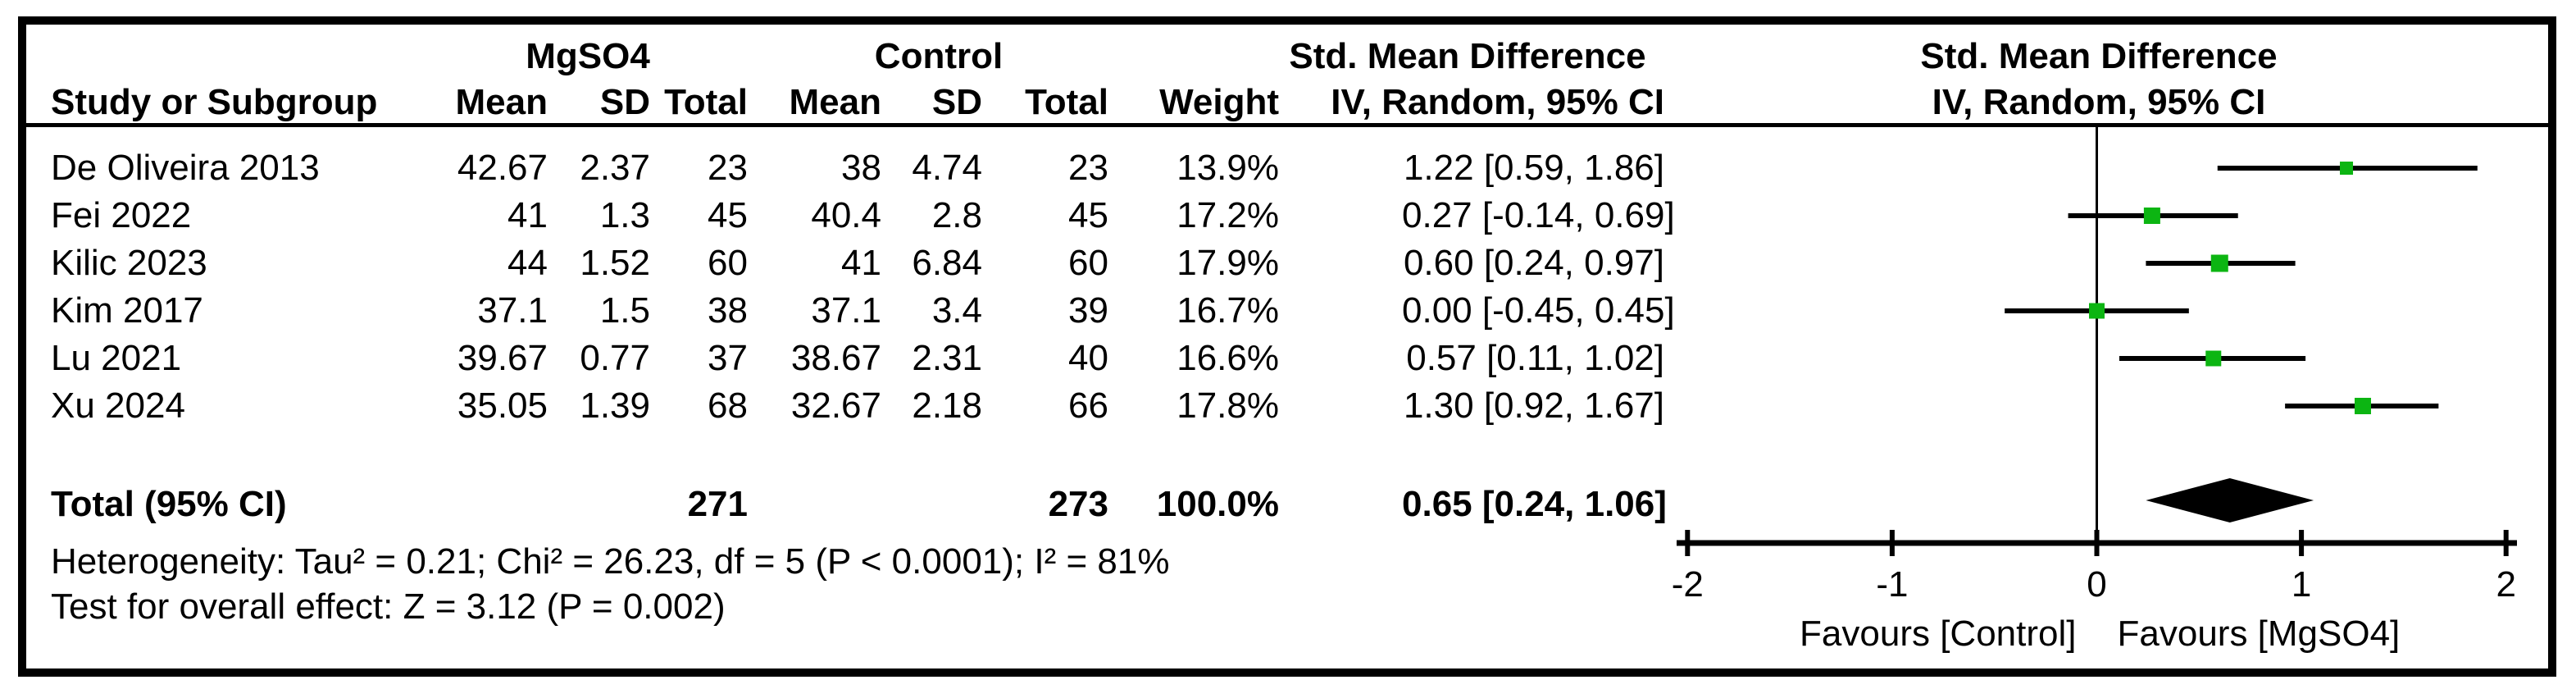  Describe the element at coordinates (836, 406) in the screenshot. I see `row-5-mean_c: 32.67` at that location.